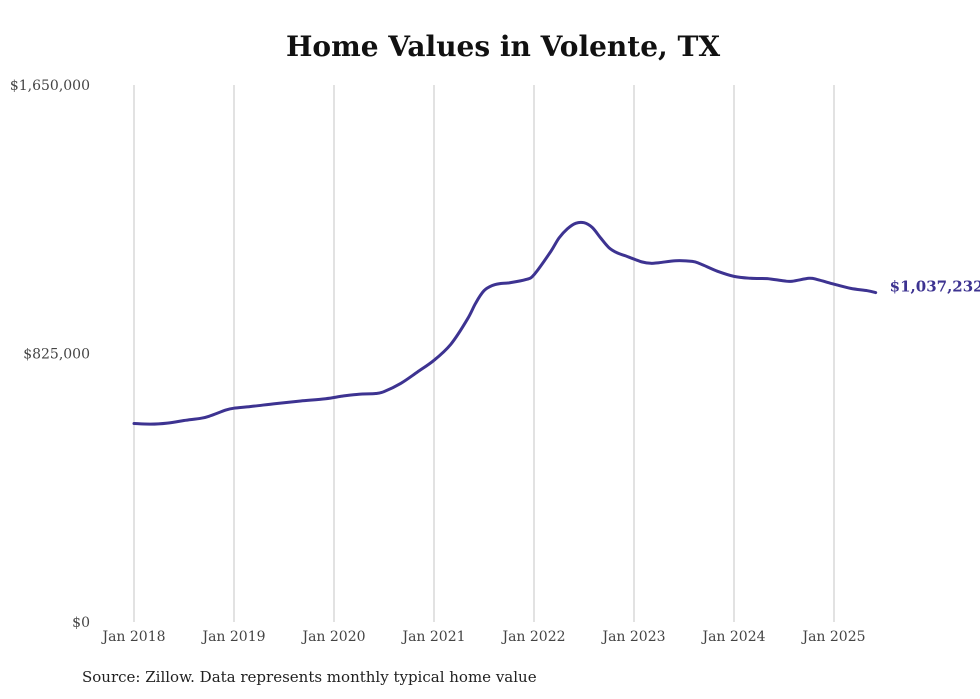 The height and width of the screenshot is (699, 980). Describe the element at coordinates (832, 637) in the screenshot. I see `x-tick-label: Jan 2025` at that location.